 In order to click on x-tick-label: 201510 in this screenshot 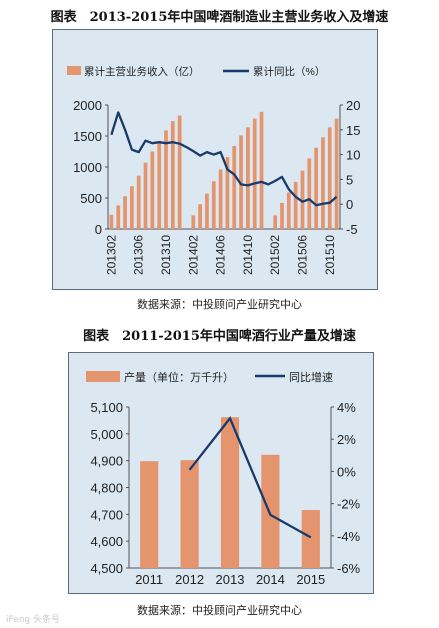, I will do `click(330, 255)`.